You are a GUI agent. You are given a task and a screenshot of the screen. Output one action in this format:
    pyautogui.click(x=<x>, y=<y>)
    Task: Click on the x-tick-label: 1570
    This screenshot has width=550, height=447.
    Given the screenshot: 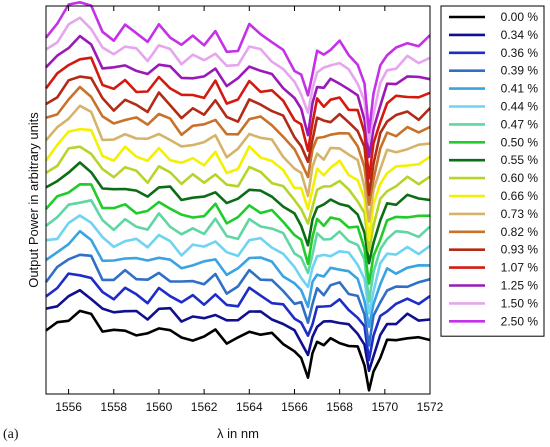 What is the action you would take?
    pyautogui.click(x=384, y=407)
    